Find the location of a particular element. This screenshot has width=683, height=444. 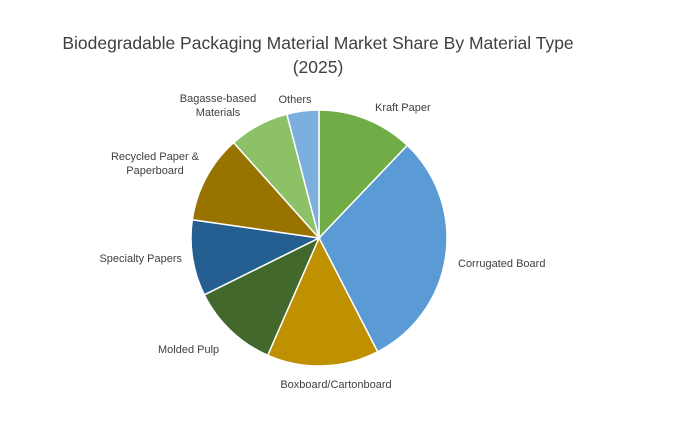

slice-label-kraft-paper: Kraft Paper is located at coordinates (403, 108).